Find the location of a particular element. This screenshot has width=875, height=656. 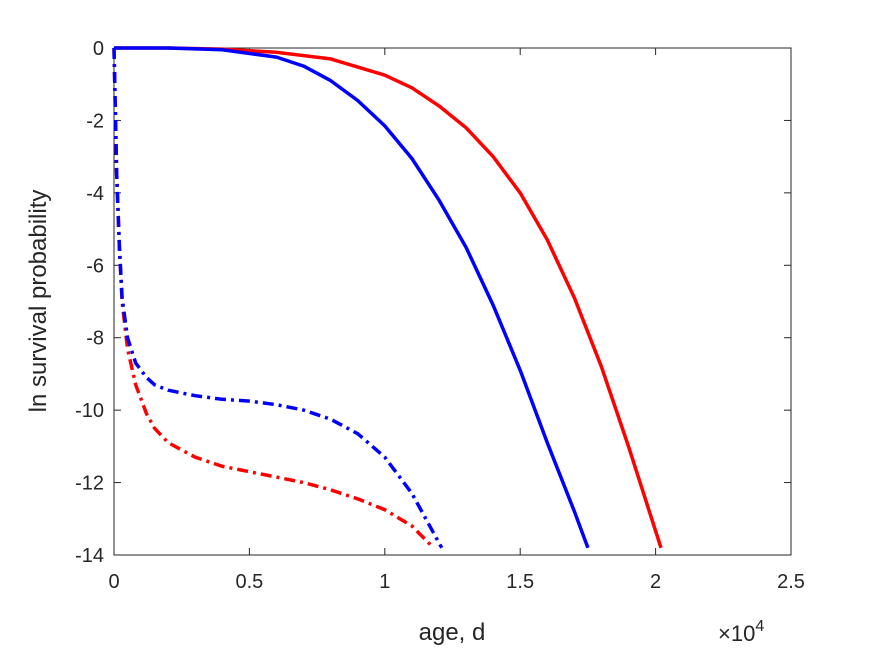

y-tick-label: -2 is located at coordinates (95, 121).